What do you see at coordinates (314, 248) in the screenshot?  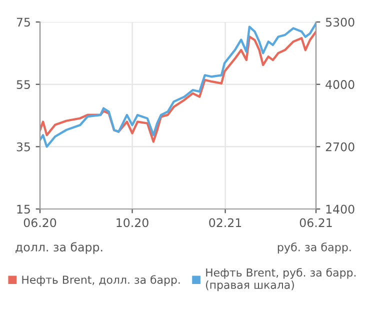 I see `text: руб. за барр.` at bounding box center [314, 248].